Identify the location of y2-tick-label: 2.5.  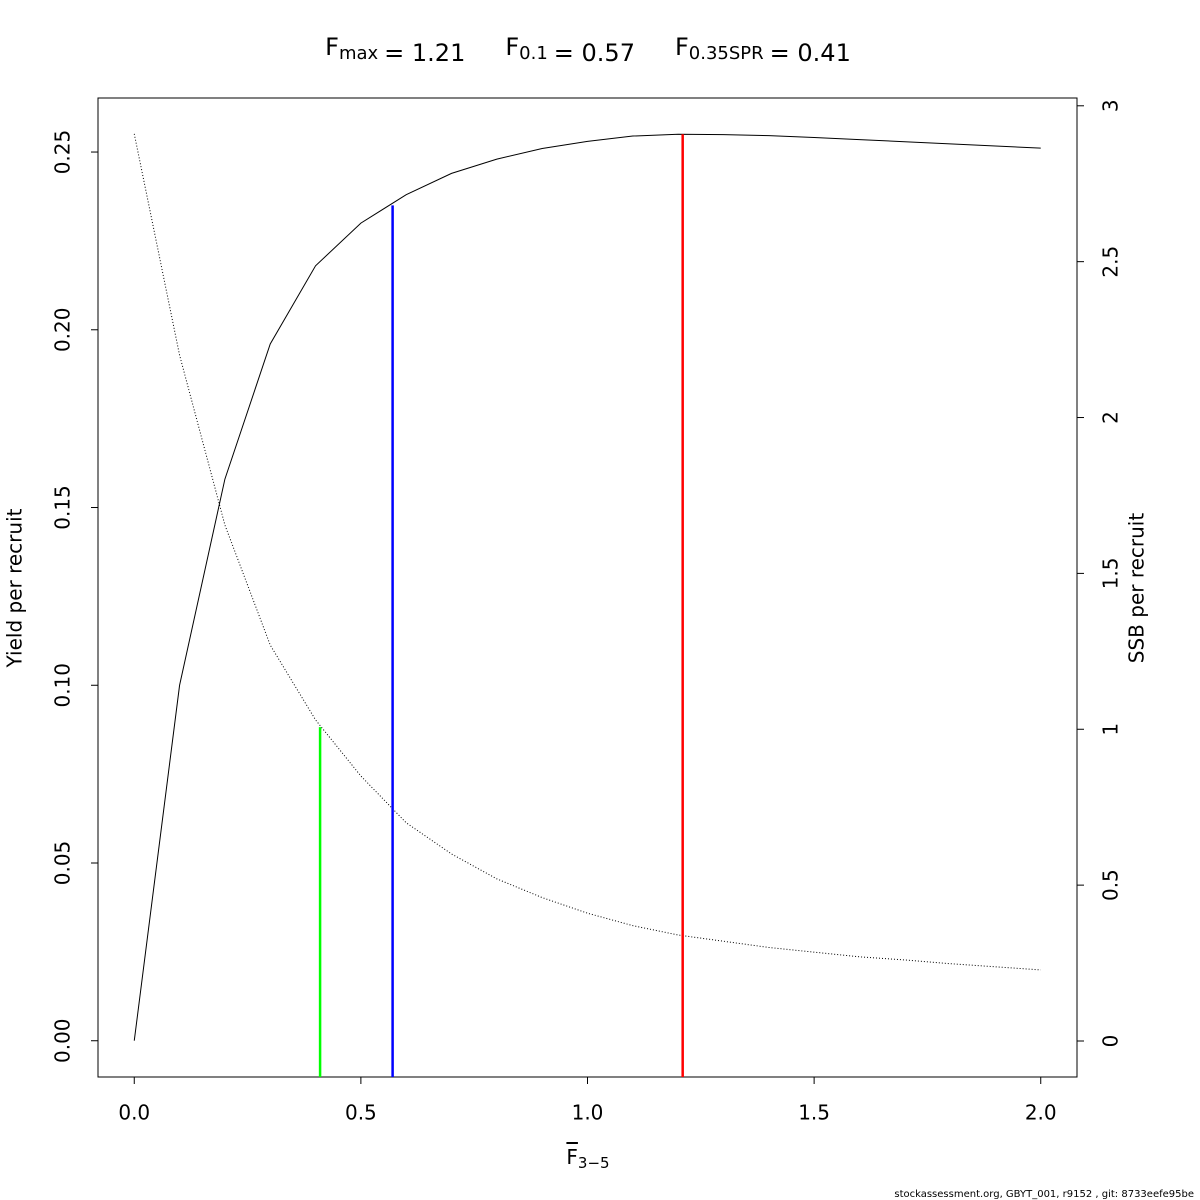
(1111, 262).